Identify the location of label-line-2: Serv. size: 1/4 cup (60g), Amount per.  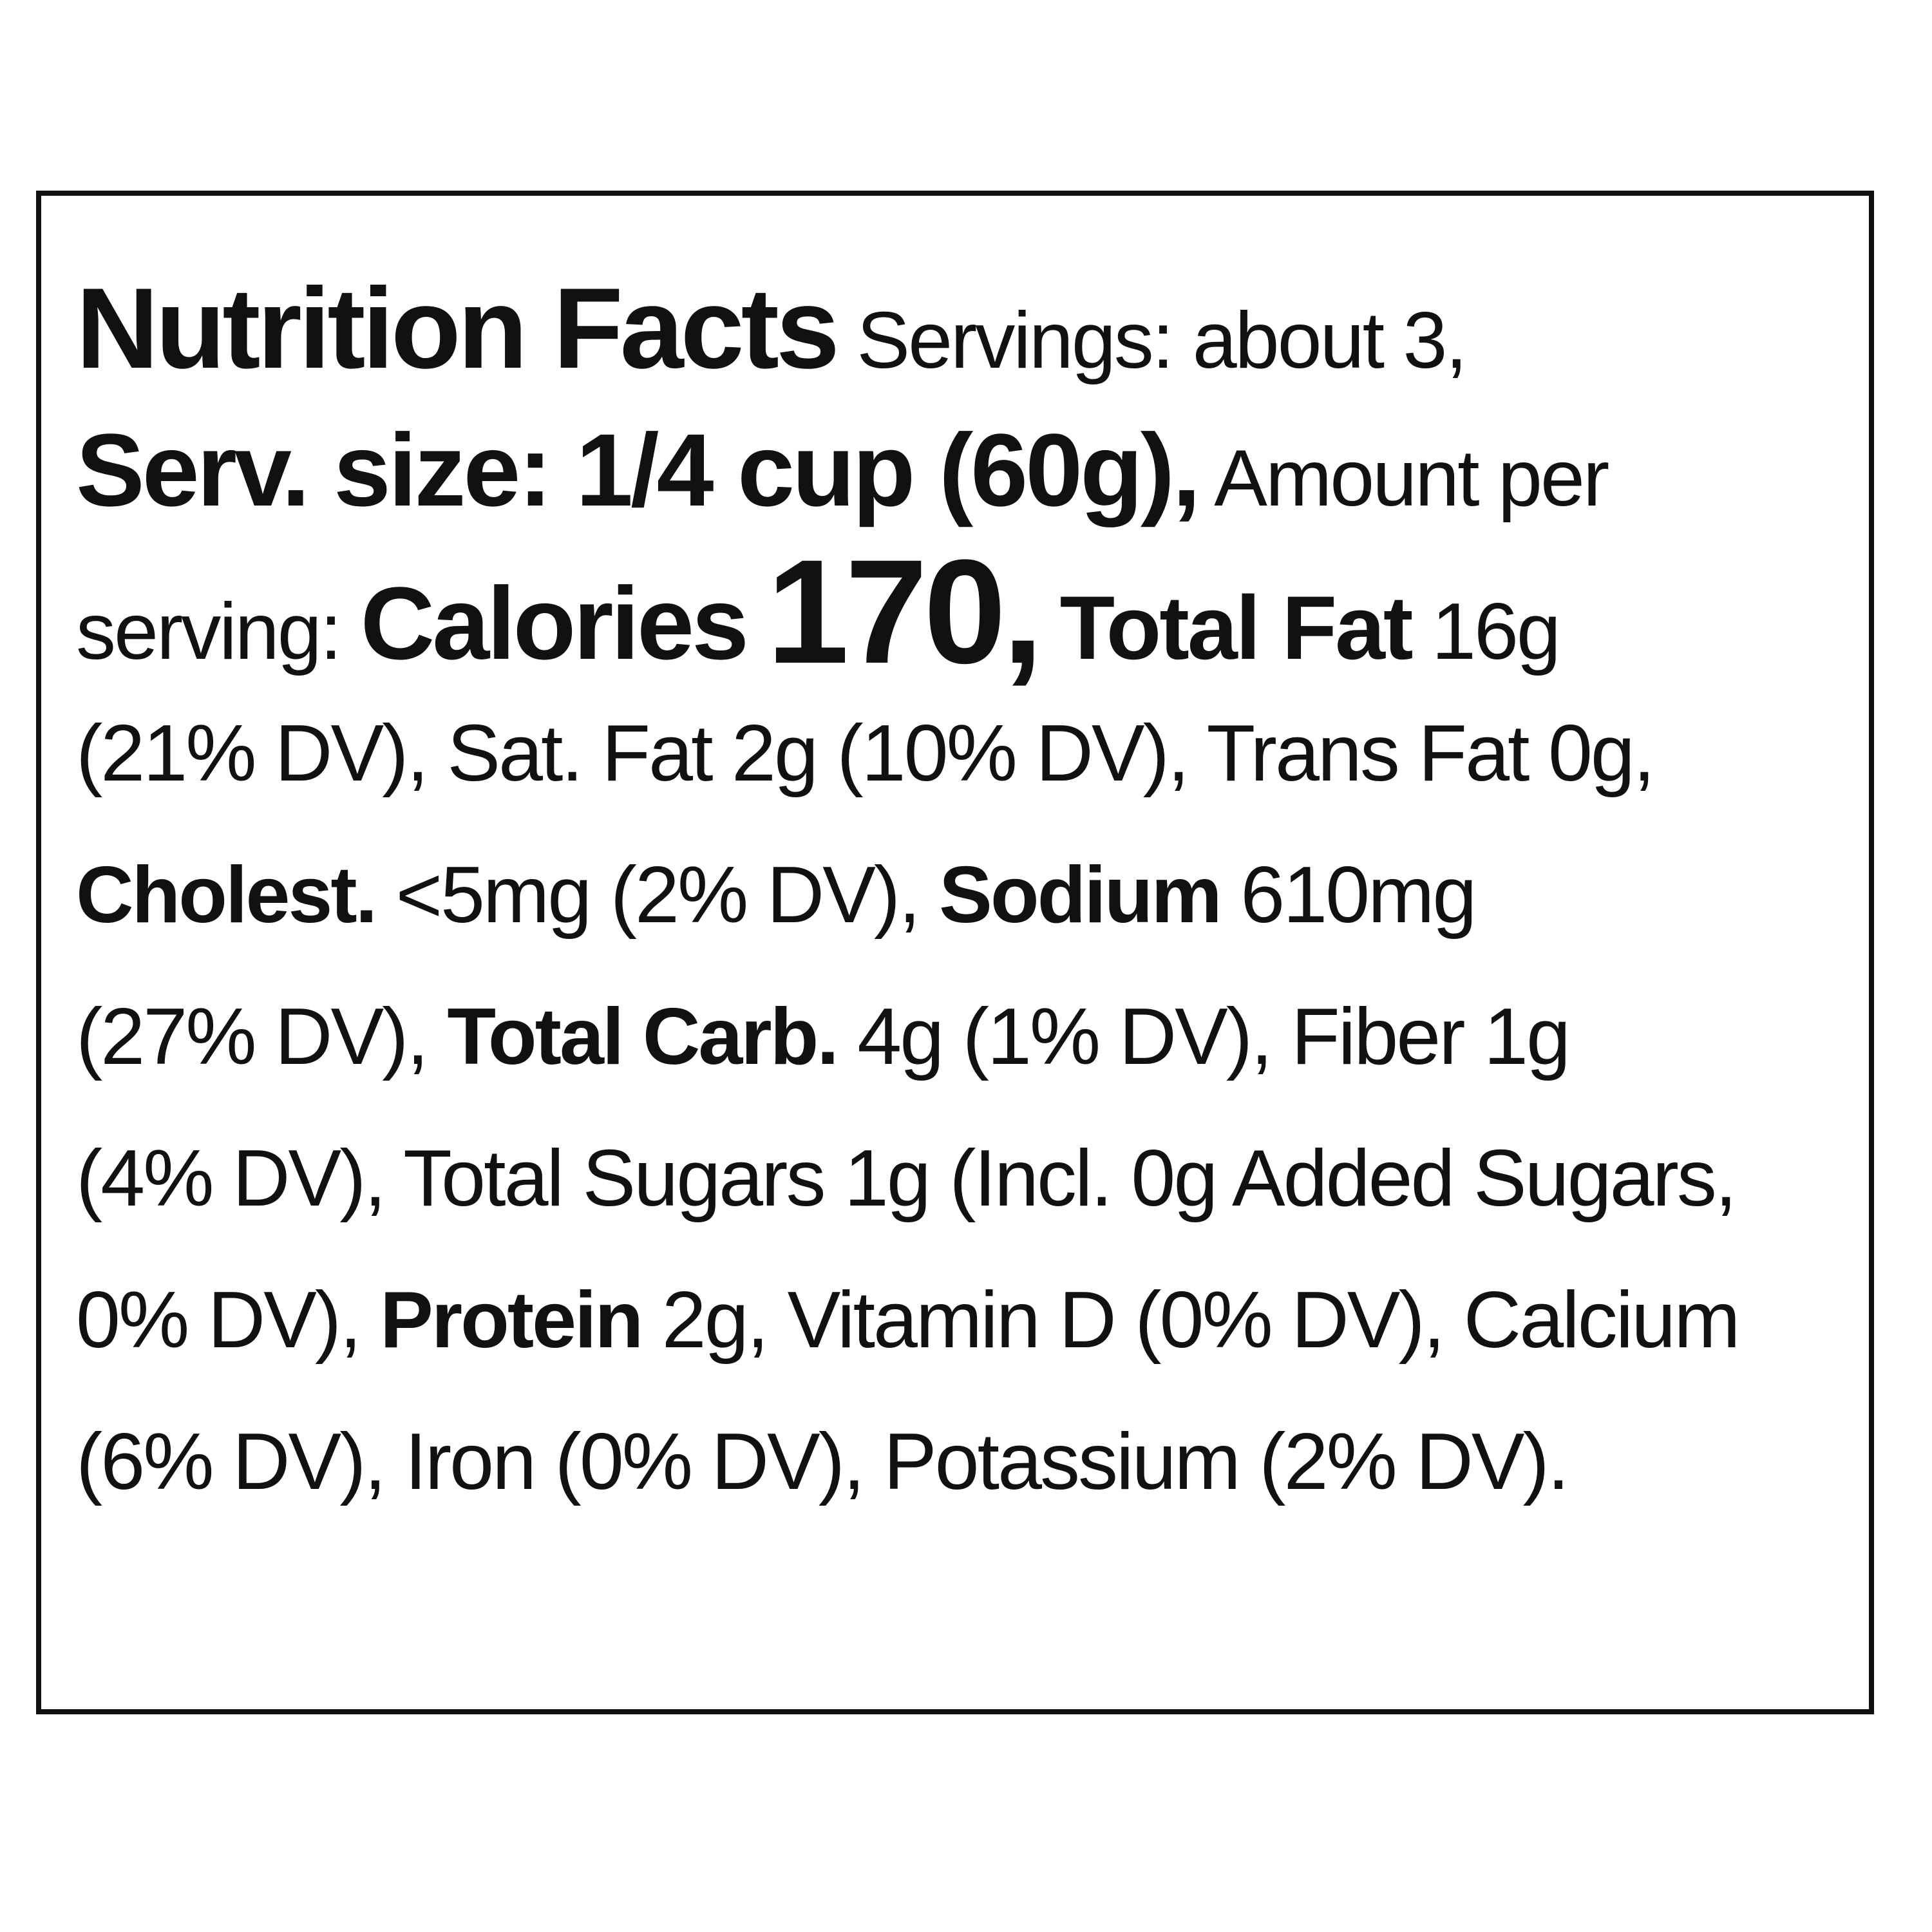
(952, 470).